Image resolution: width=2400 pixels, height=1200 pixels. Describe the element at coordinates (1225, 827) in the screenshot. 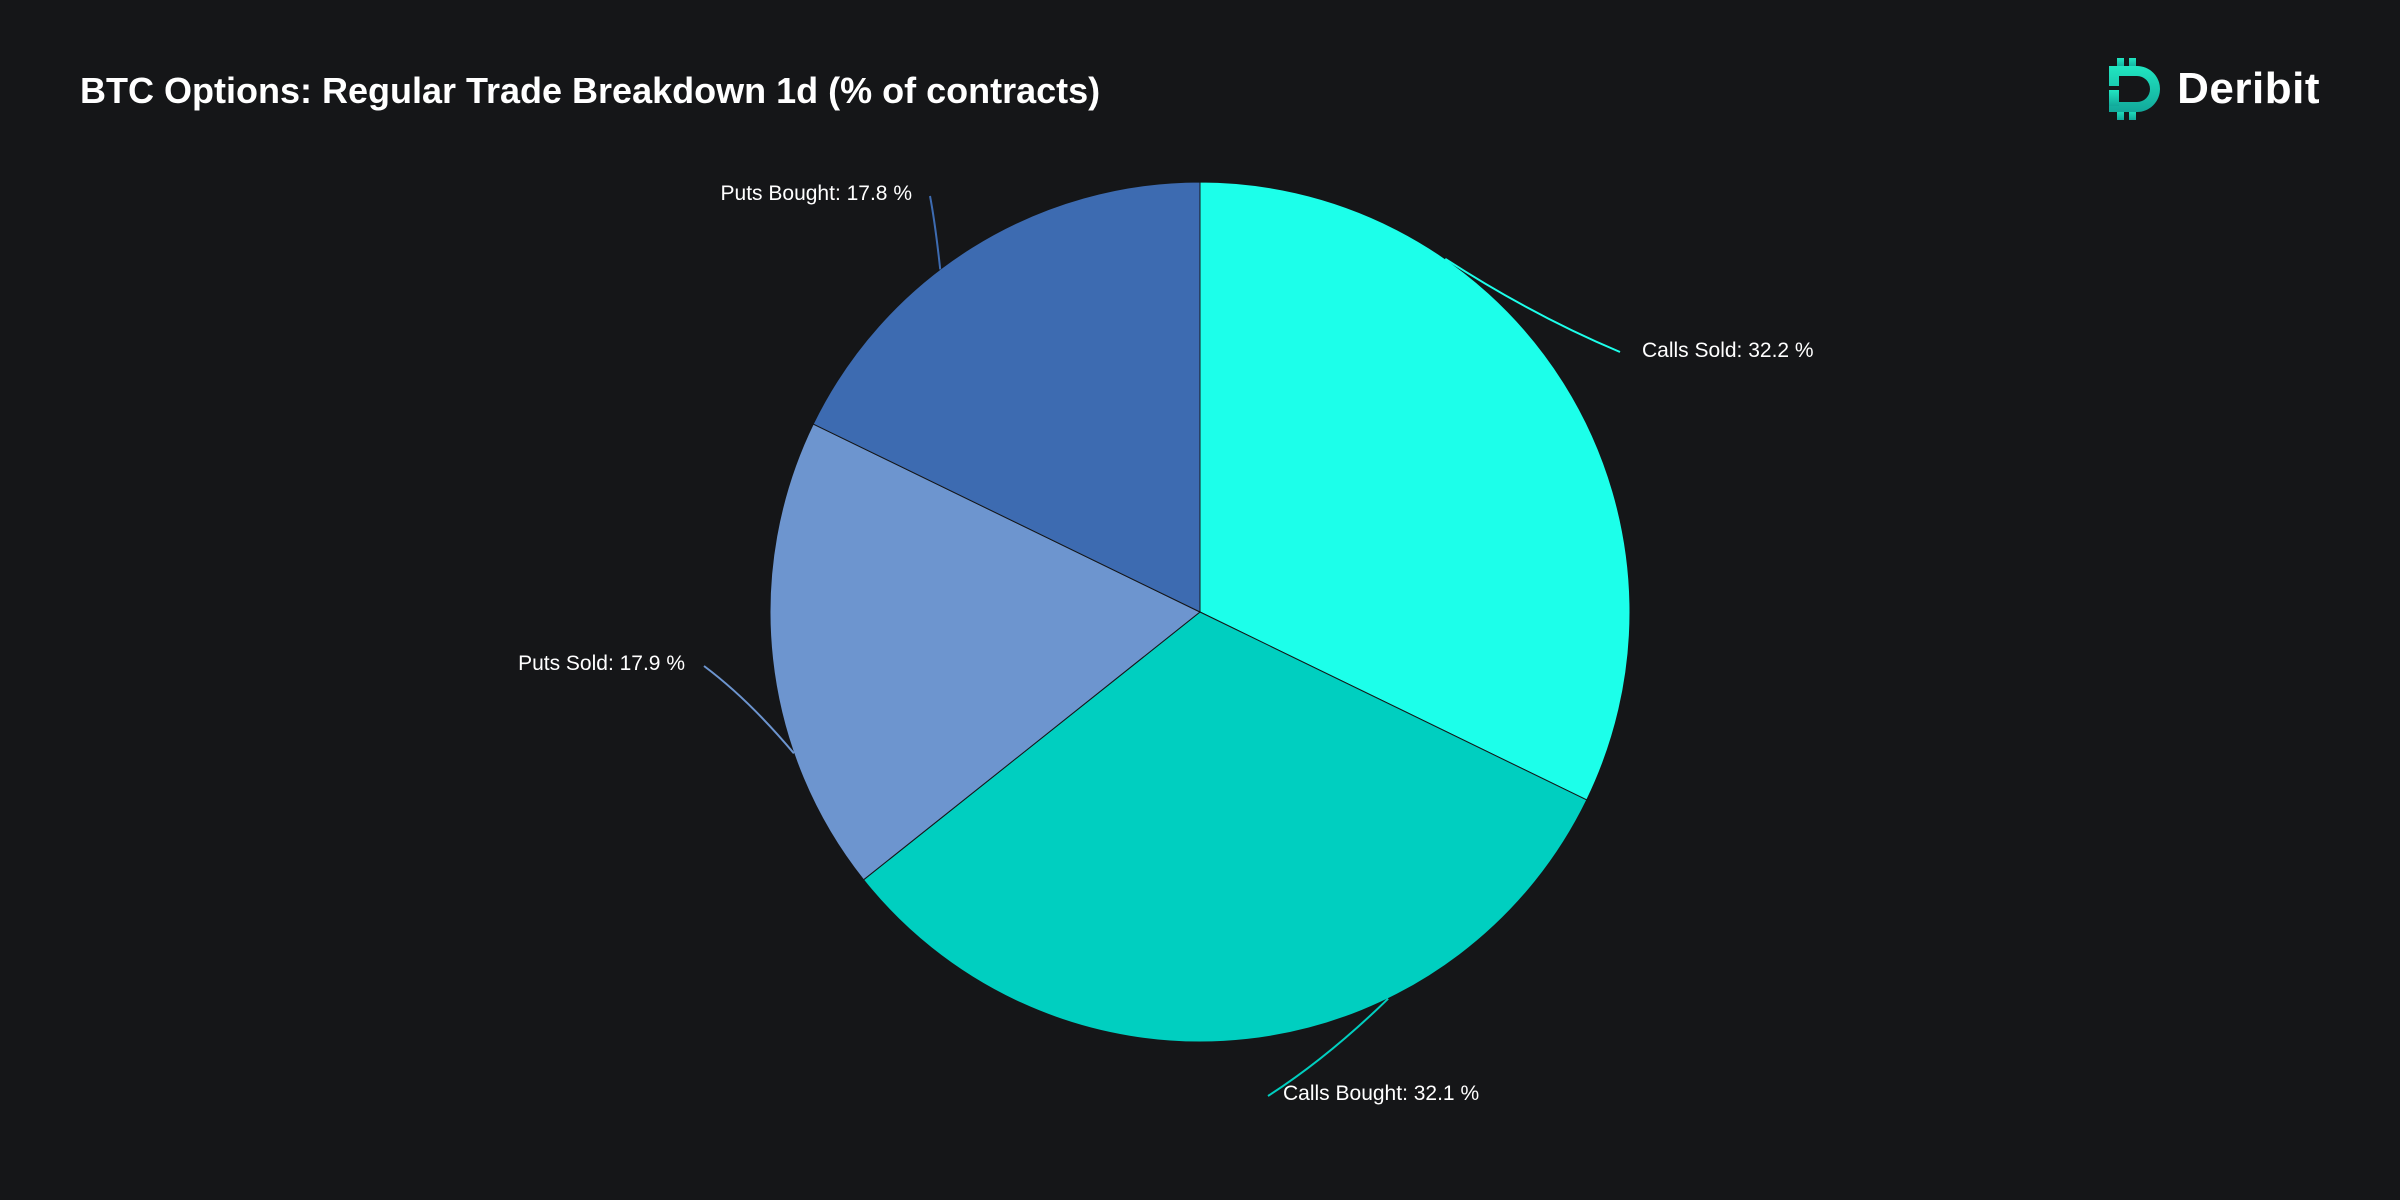

I see `pie-slice-calls-bought` at that location.